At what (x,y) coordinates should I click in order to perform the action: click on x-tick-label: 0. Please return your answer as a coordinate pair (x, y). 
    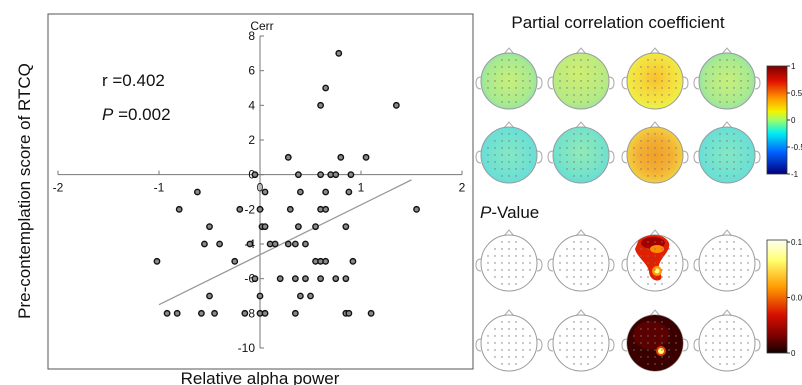
    Looking at the image, I should click on (260, 188).